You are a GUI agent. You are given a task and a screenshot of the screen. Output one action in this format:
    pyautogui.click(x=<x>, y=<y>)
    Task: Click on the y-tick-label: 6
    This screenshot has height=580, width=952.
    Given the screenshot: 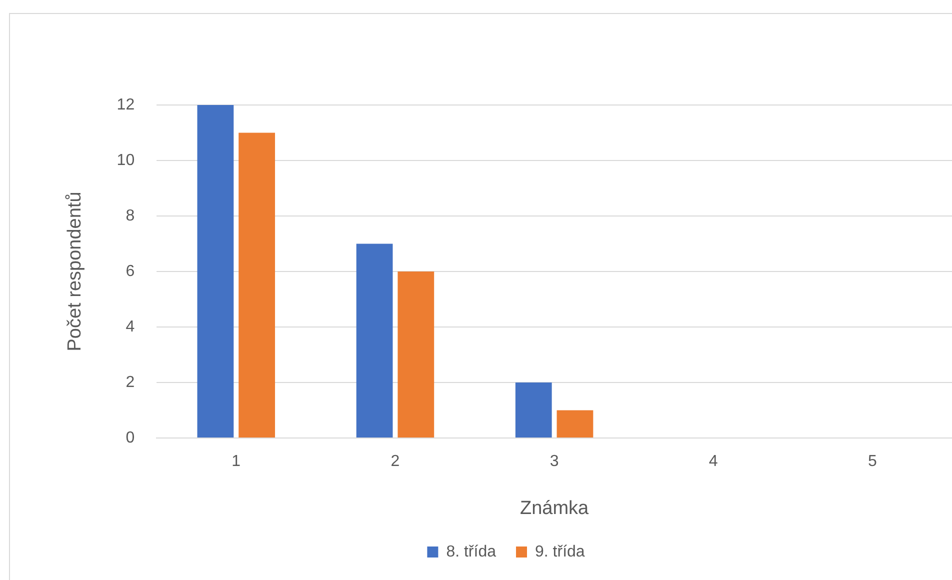 What is the action you would take?
    pyautogui.click(x=130, y=271)
    